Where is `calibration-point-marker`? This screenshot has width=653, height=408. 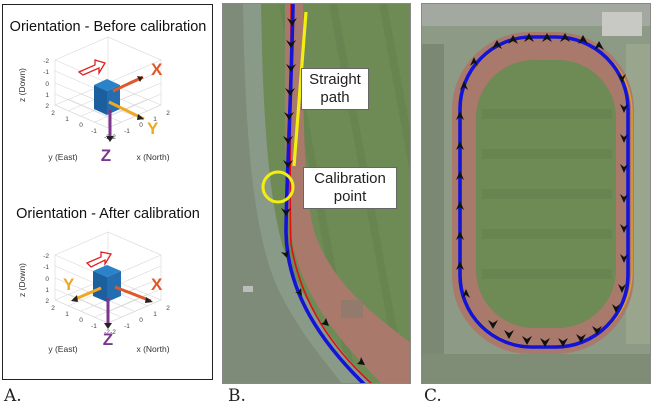 calibration-point-marker is located at coordinates (278, 187).